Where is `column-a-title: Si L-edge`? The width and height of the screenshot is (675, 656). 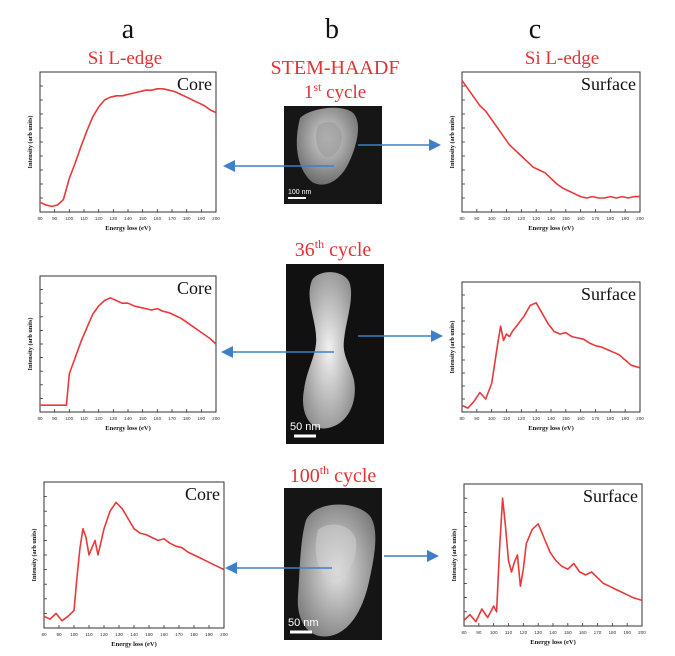
column-a-title: Si L-edge is located at coordinates (125, 58).